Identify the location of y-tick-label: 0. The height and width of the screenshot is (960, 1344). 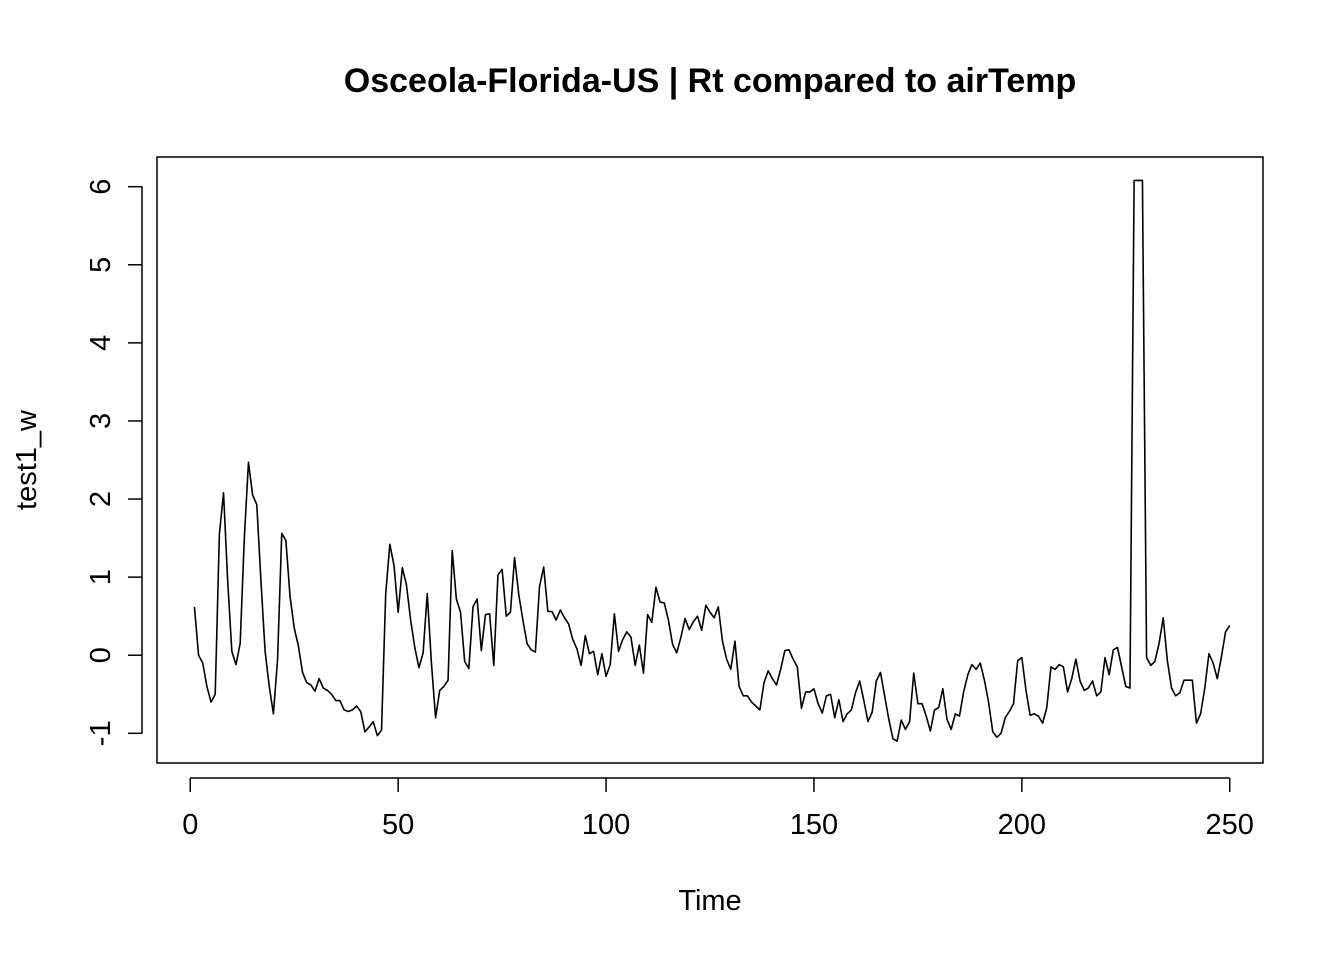
(101, 655).